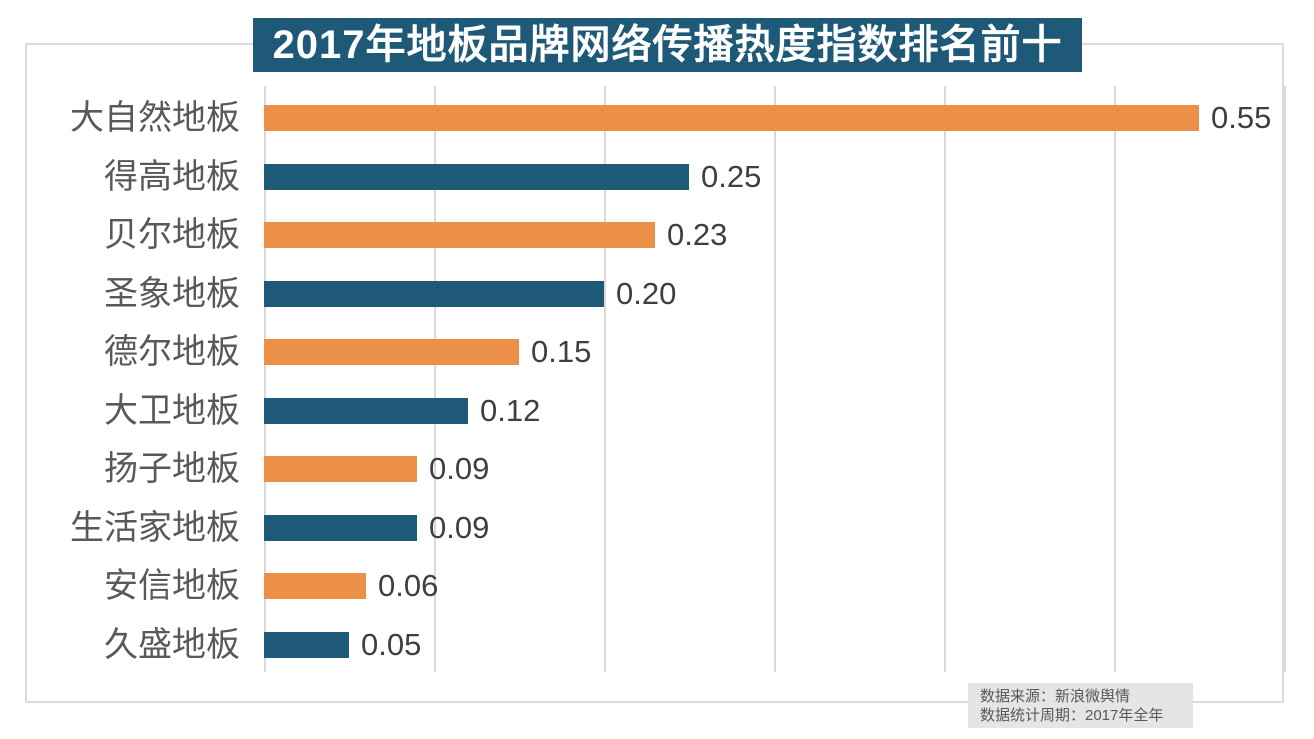  I want to click on category-label: 得高地板, so click(172, 176).